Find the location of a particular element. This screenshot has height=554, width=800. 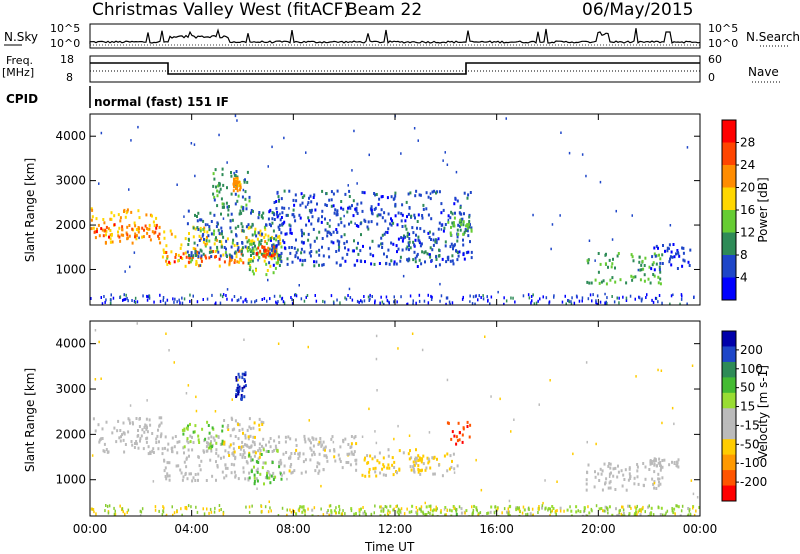

colorbar-tick-label: 50 is located at coordinates (747, 388).